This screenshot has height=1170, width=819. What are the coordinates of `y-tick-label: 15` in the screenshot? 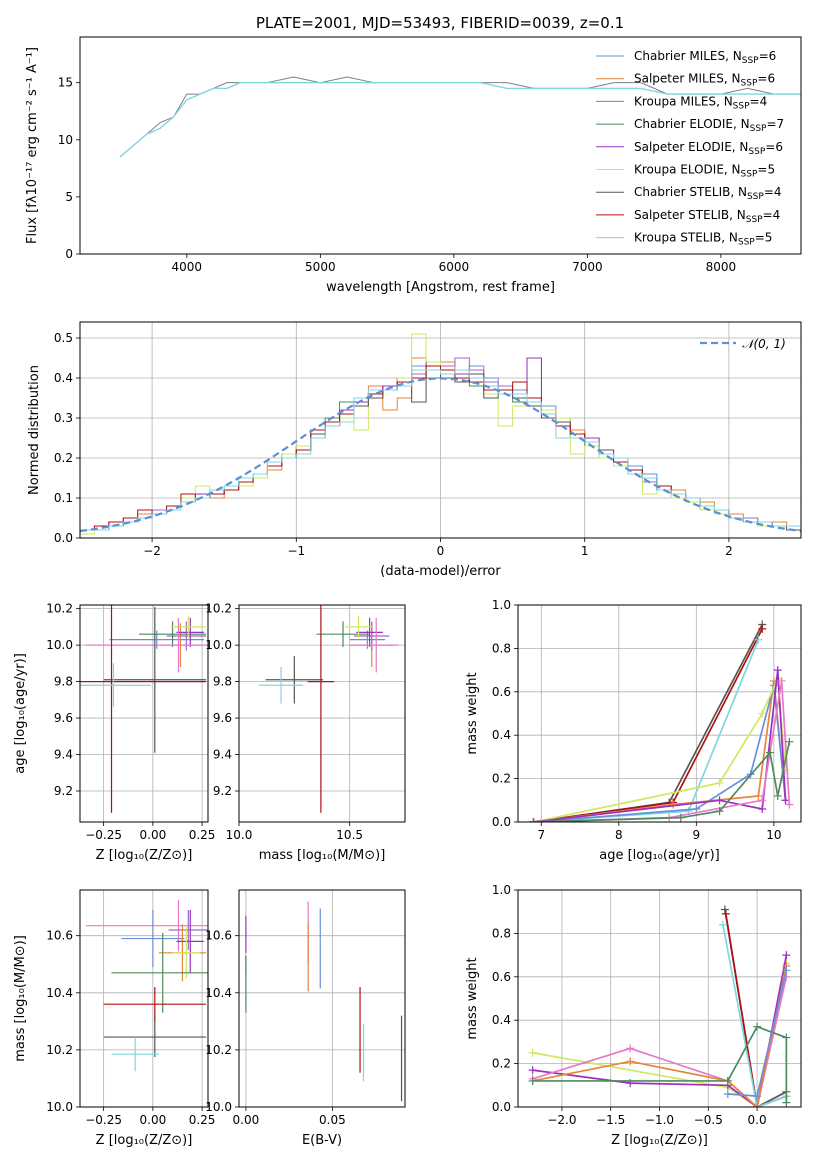 It's located at (65, 83).